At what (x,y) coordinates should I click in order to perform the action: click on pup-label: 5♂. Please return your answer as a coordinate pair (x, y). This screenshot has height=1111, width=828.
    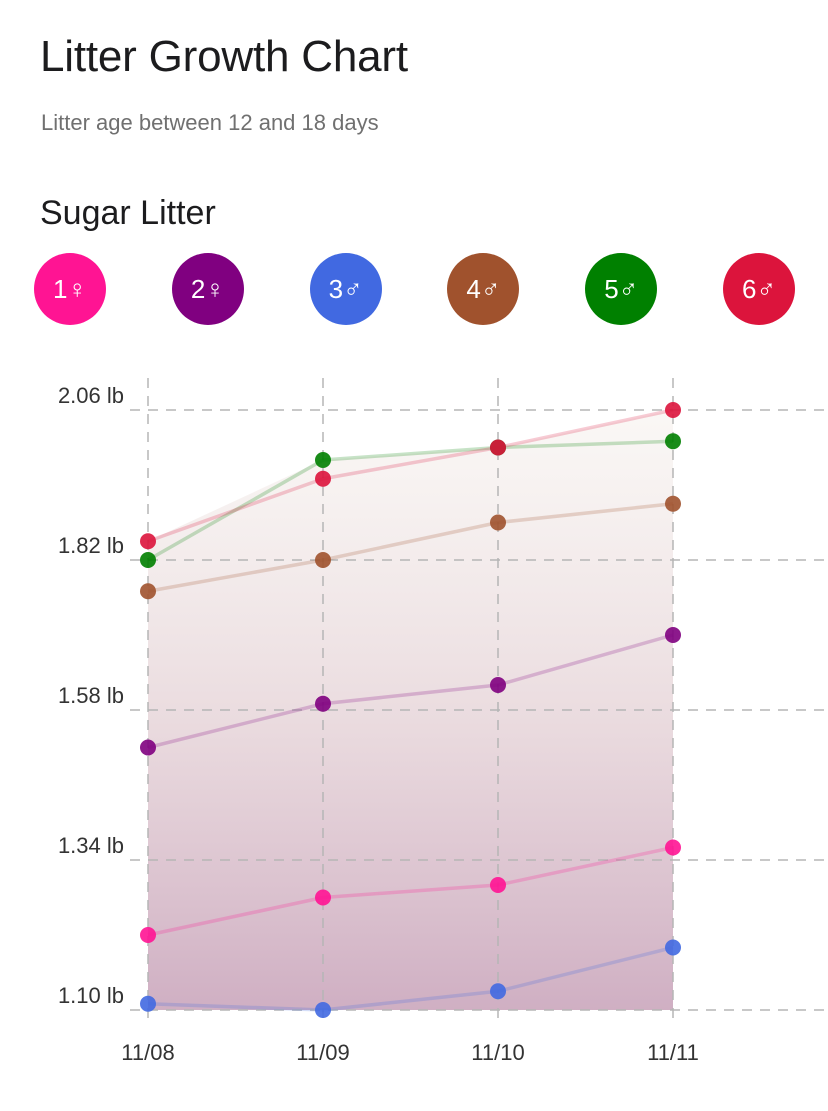
    Looking at the image, I should click on (621, 288).